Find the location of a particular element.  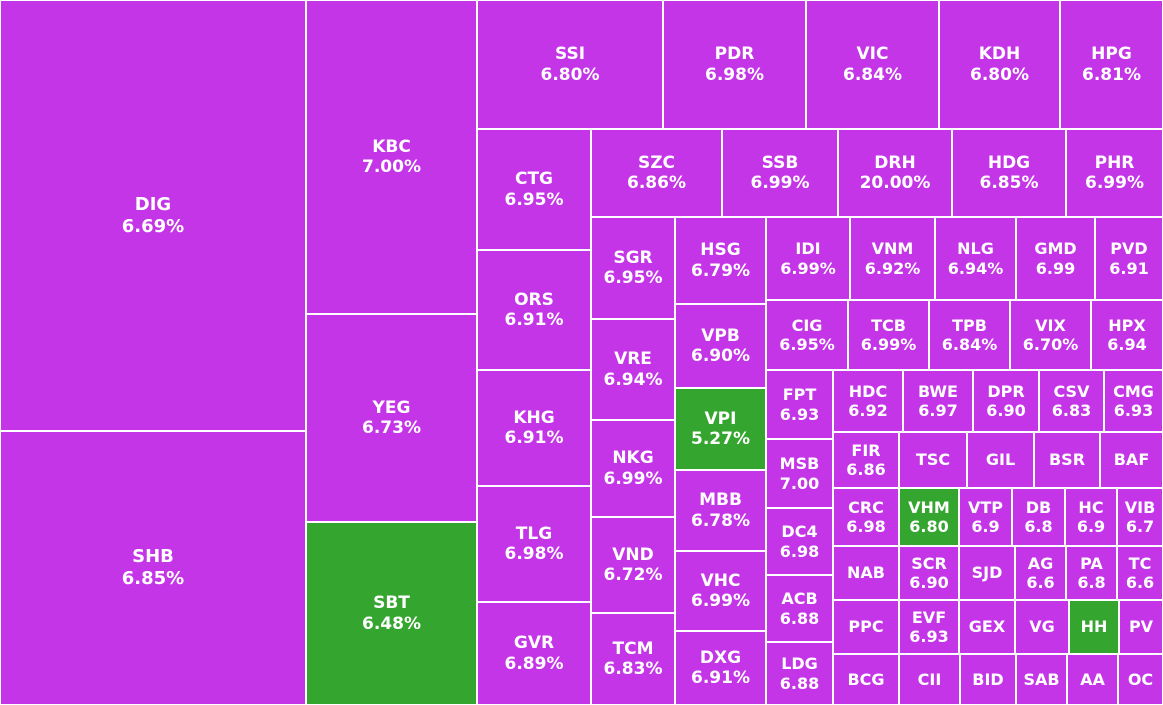

tile-baf: BAF is located at coordinates (1131, 460).